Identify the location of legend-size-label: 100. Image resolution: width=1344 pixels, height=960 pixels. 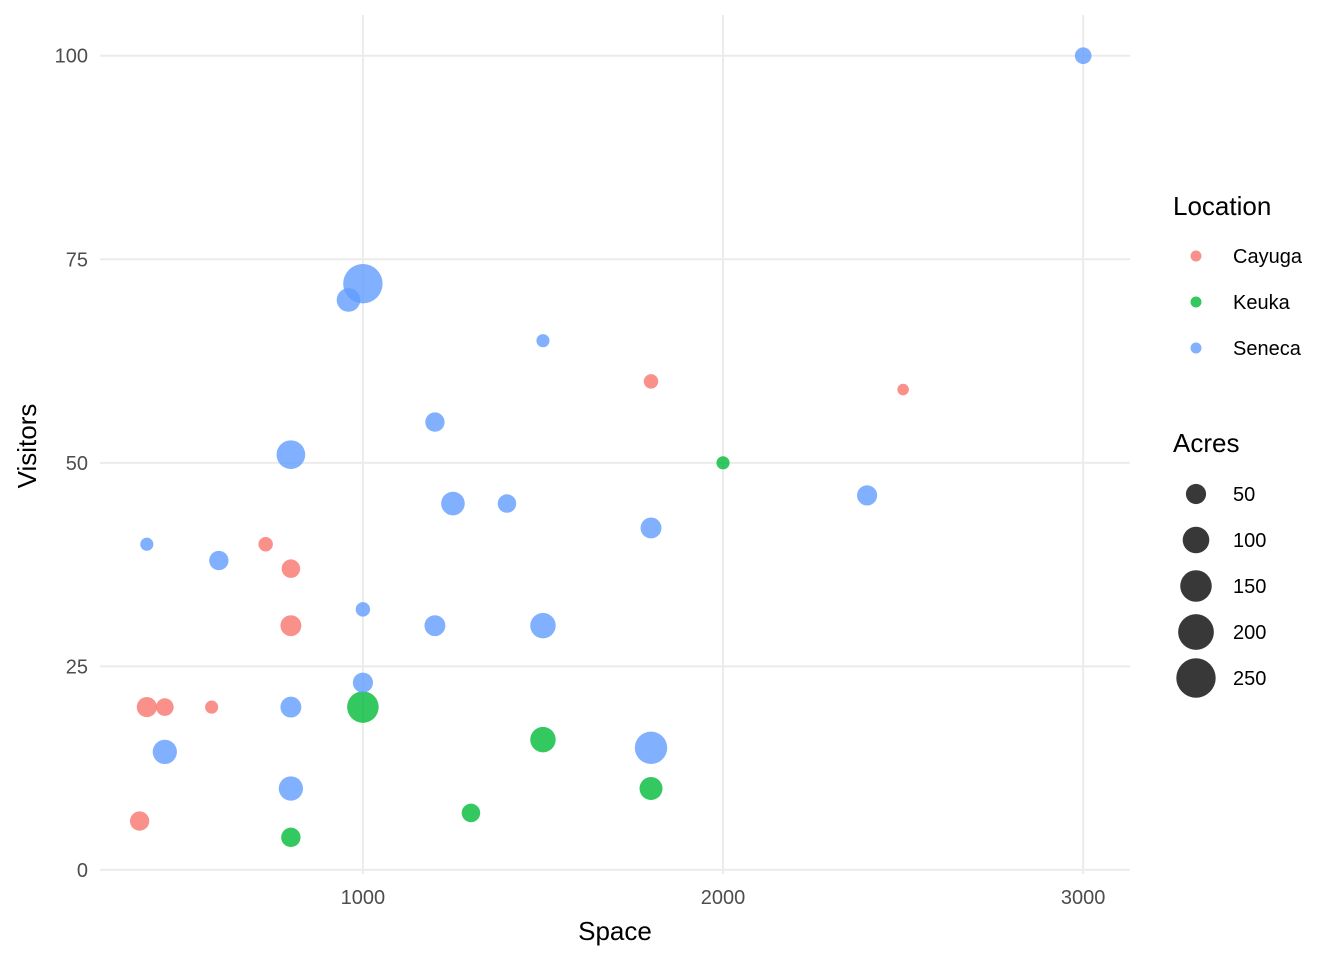
(1249, 541).